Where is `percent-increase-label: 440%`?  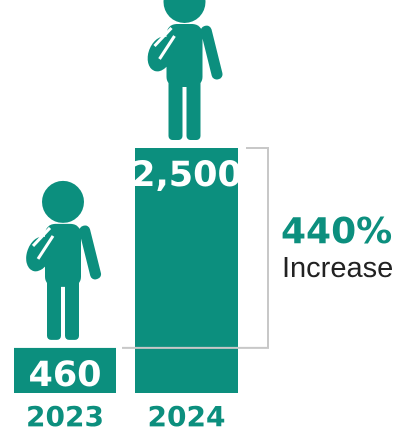
percent-increase-label: 440% is located at coordinates (336, 231).